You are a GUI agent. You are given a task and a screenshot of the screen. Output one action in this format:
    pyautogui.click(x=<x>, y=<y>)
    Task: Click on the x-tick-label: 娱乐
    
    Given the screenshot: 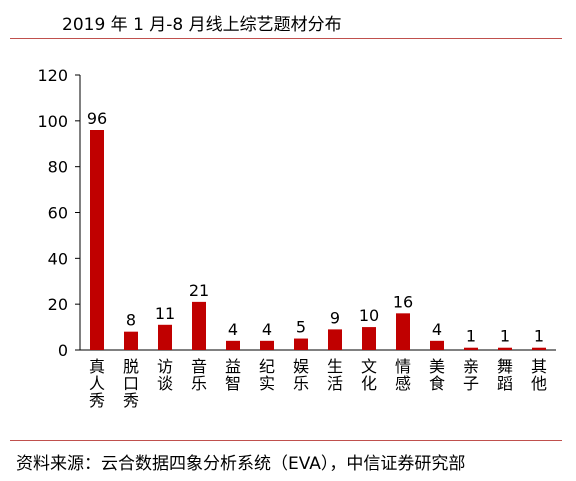 What is the action you would take?
    pyautogui.click(x=301, y=375)
    